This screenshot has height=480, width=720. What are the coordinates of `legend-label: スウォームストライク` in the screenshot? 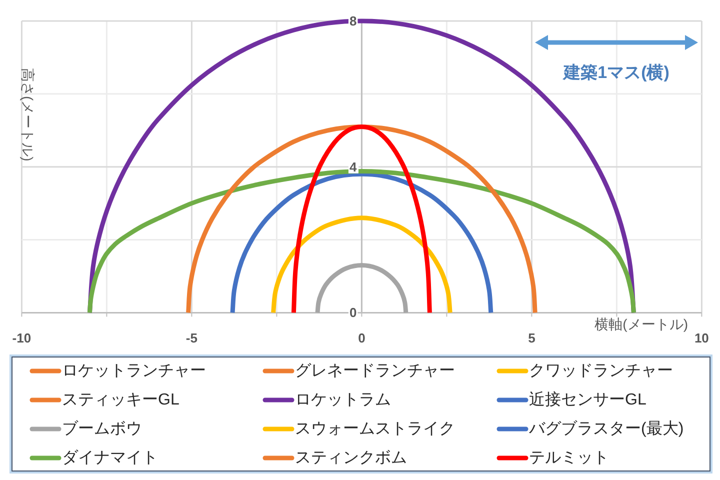 It's located at (375, 429).